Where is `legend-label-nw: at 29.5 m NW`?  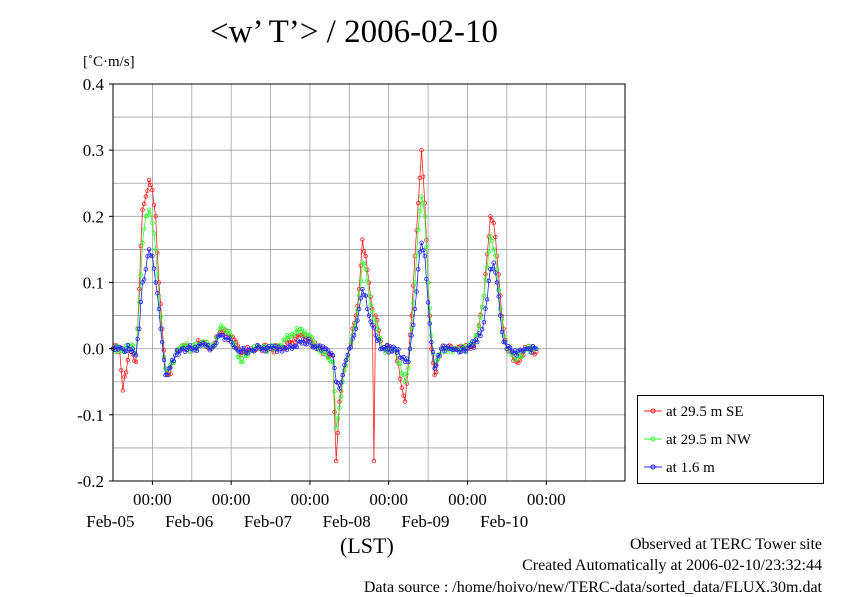
legend-label-nw: at 29.5 m NW is located at coordinates (708, 440).